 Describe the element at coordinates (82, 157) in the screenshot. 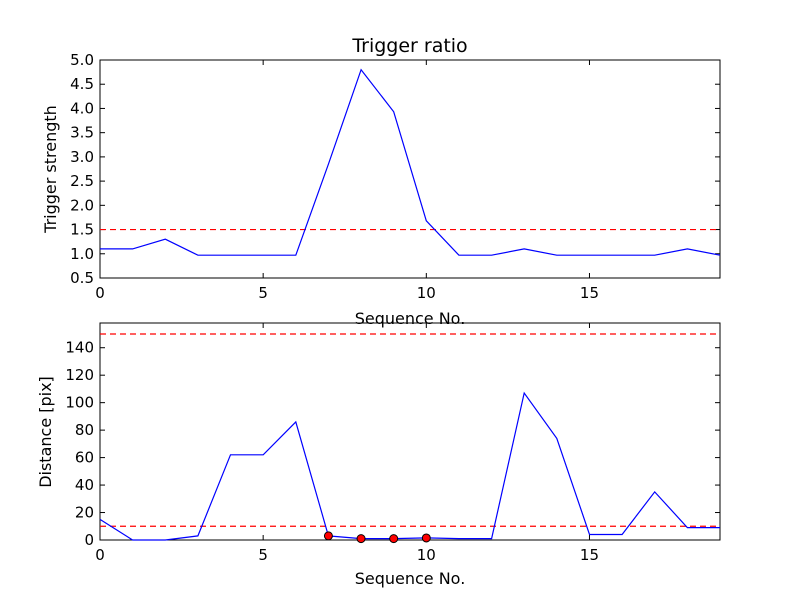

I see `y-tick-label: 3.0` at that location.